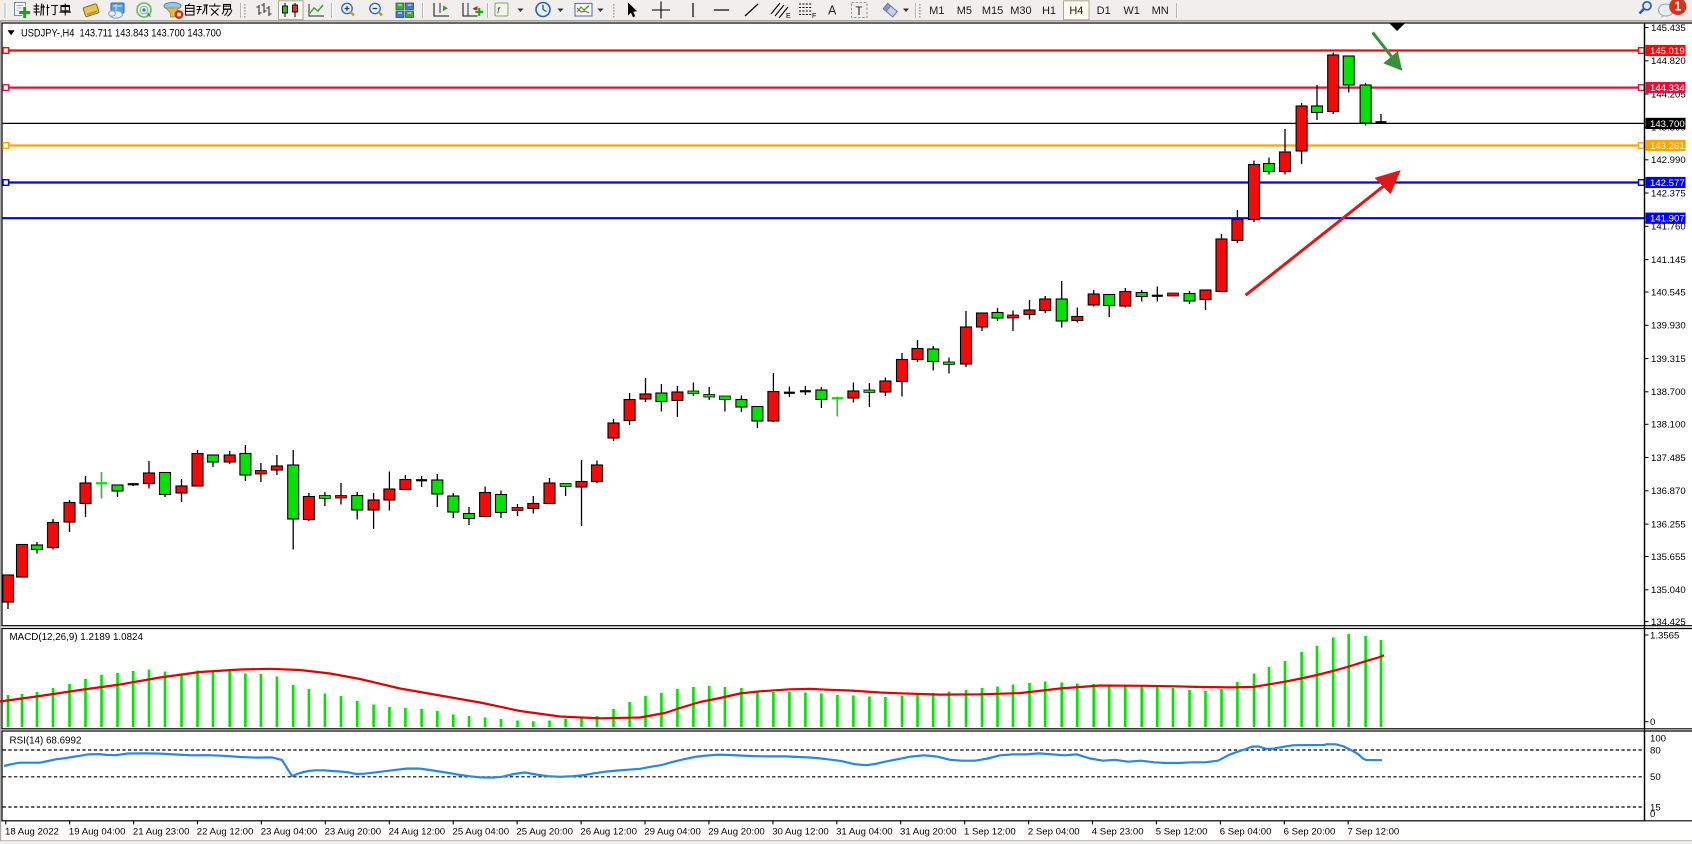 This screenshot has width=1692, height=844. Describe the element at coordinates (1668, 28) in the screenshot. I see `svg-text: 145.435` at that location.